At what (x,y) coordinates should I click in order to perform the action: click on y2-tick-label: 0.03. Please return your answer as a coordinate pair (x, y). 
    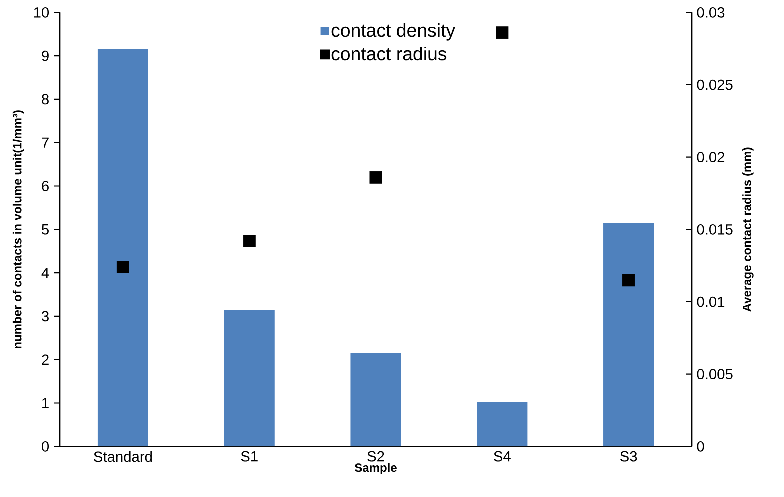
    Looking at the image, I should click on (711, 12).